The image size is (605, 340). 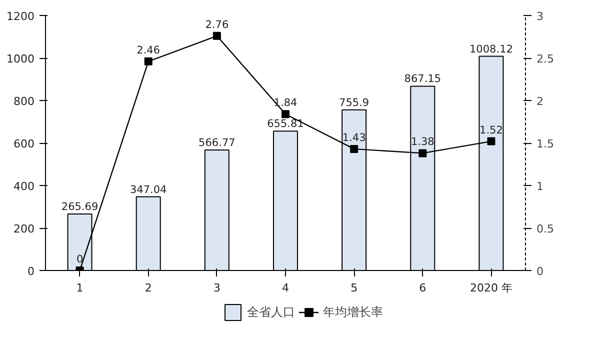 I want to click on y2-tick-label: 1, so click(x=540, y=186).